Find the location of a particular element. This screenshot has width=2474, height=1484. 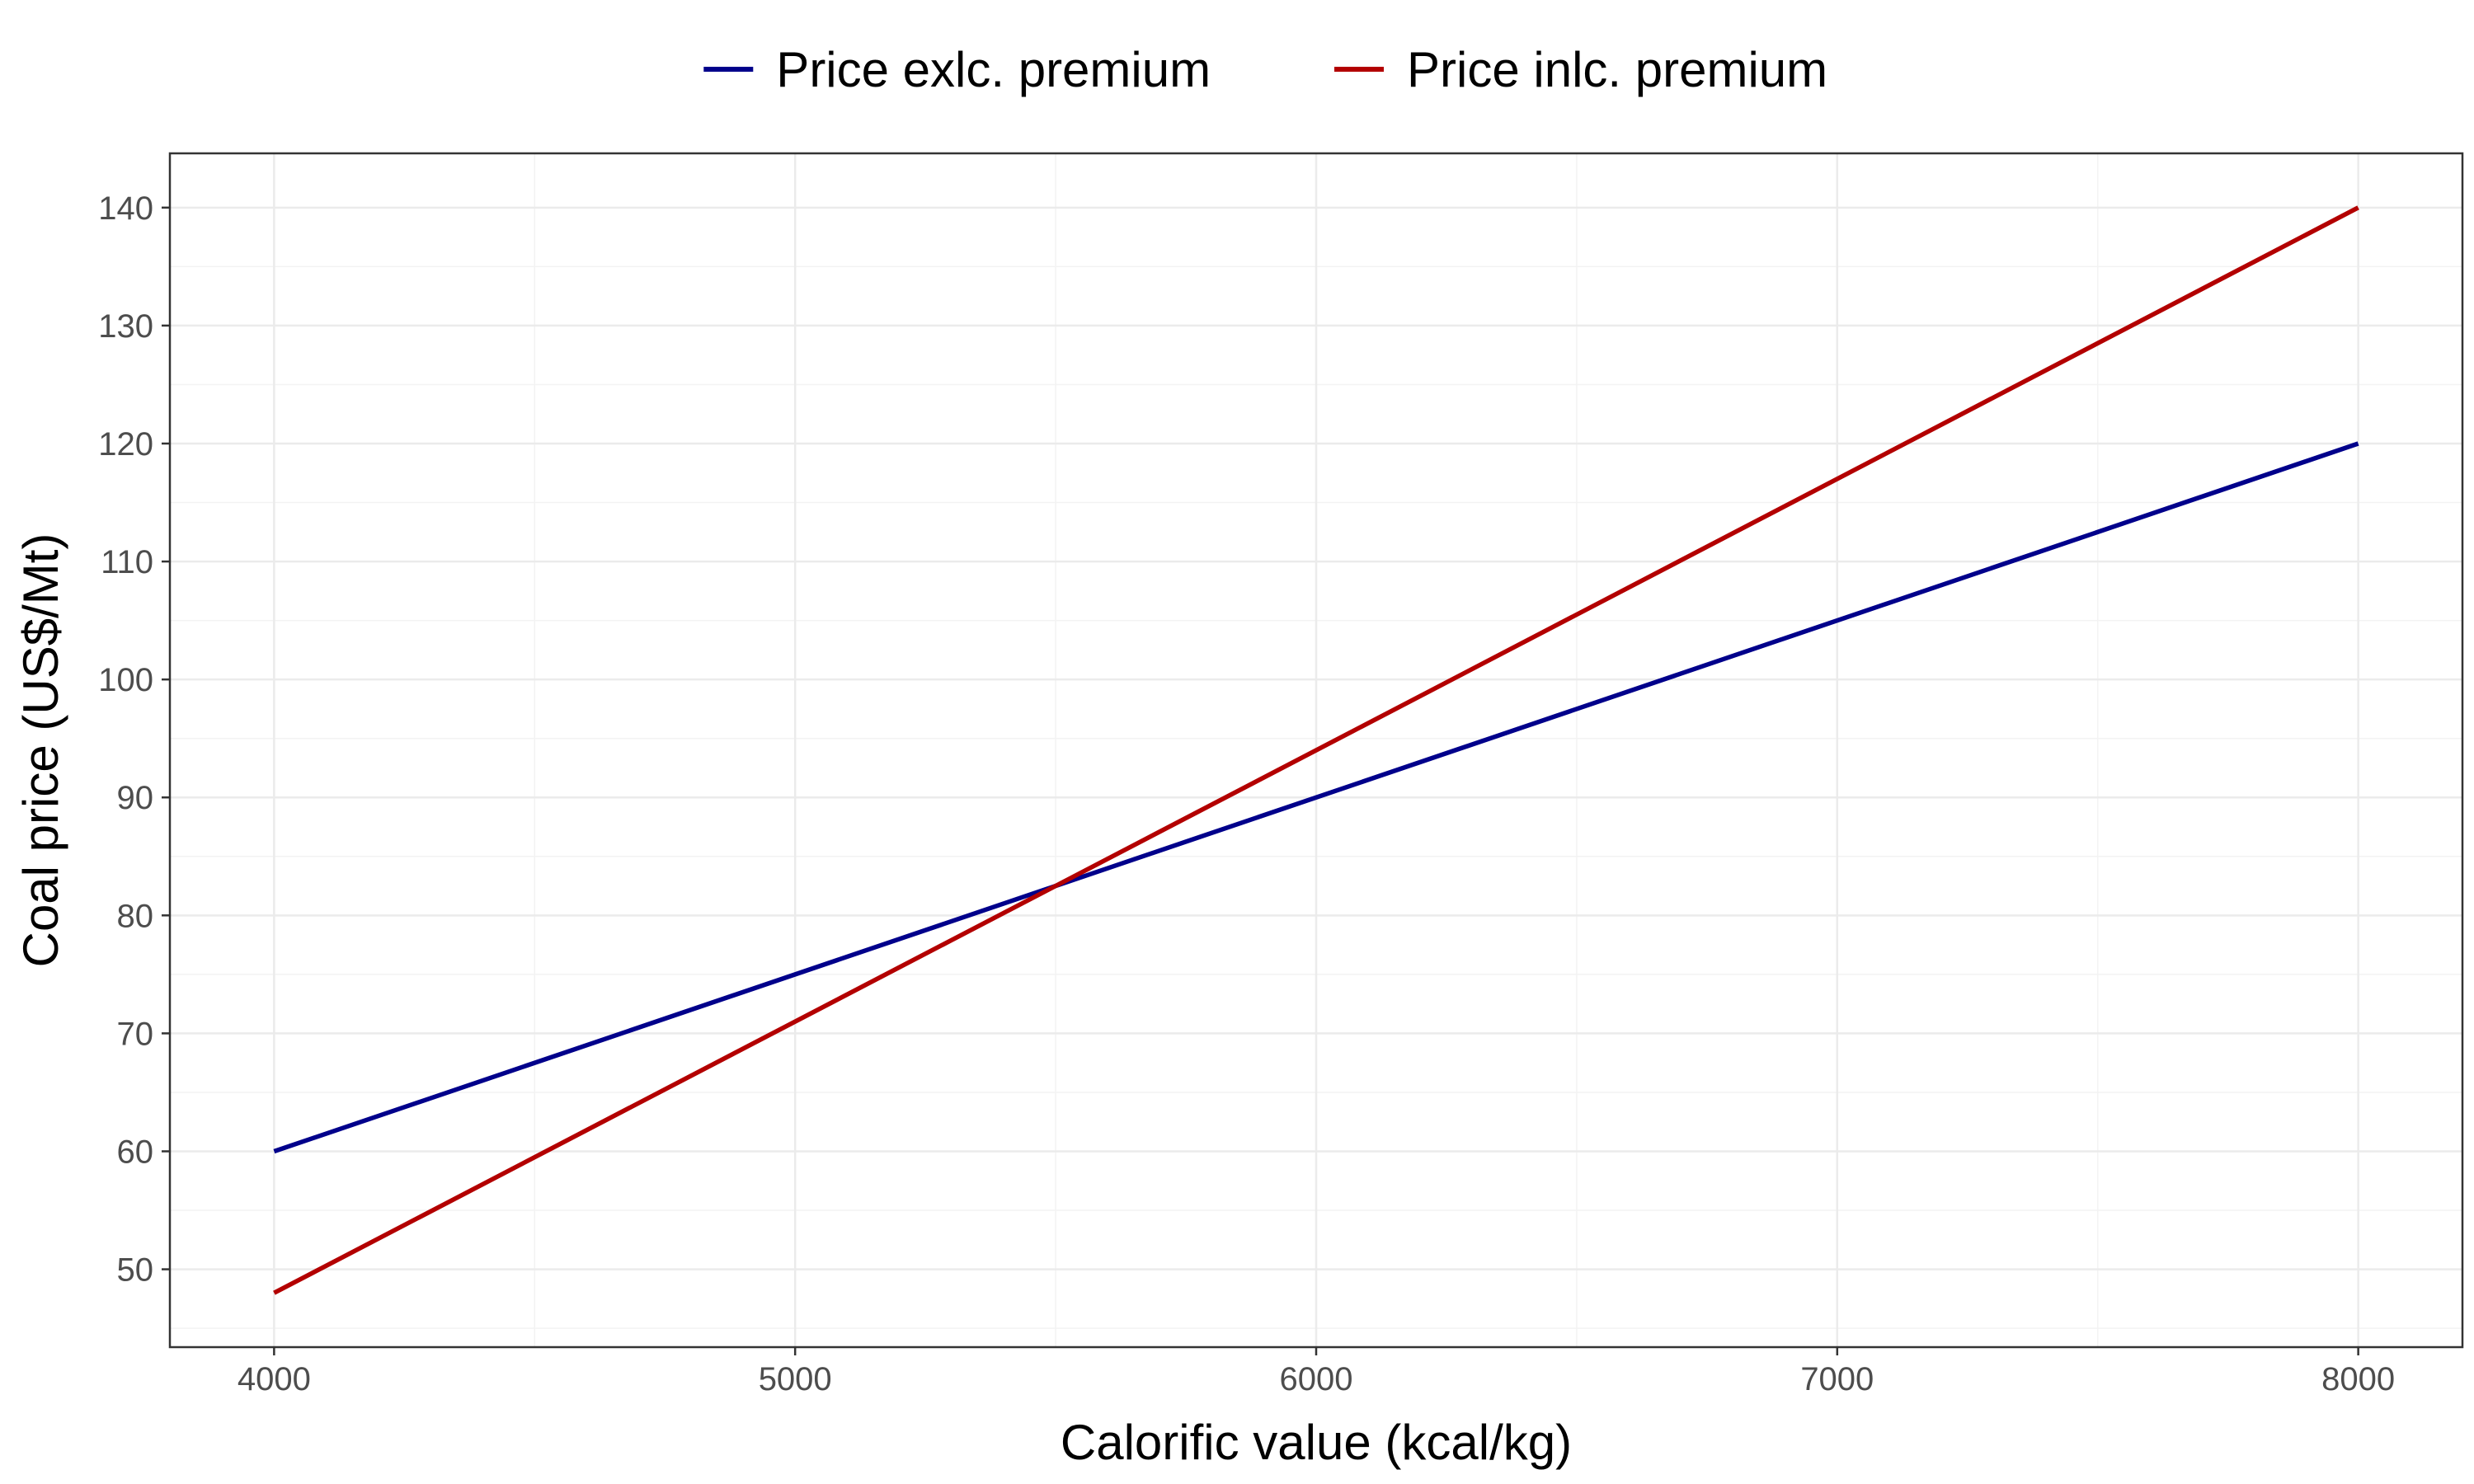

legend: Price exlc. premium Price inlc. premium is located at coordinates (1265, 69).